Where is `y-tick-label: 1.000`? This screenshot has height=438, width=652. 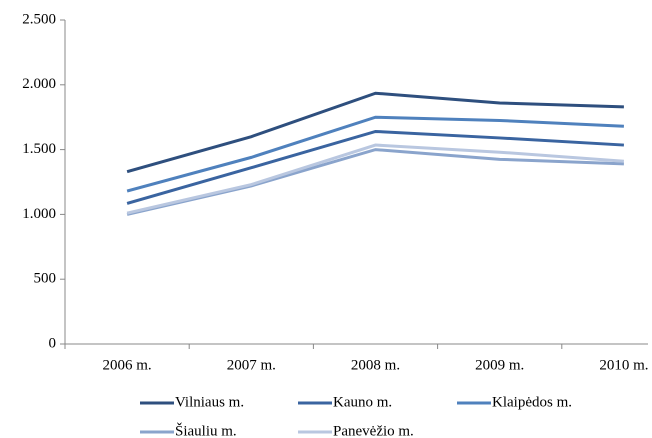
y-tick-label: 1.000 is located at coordinates (39, 214).